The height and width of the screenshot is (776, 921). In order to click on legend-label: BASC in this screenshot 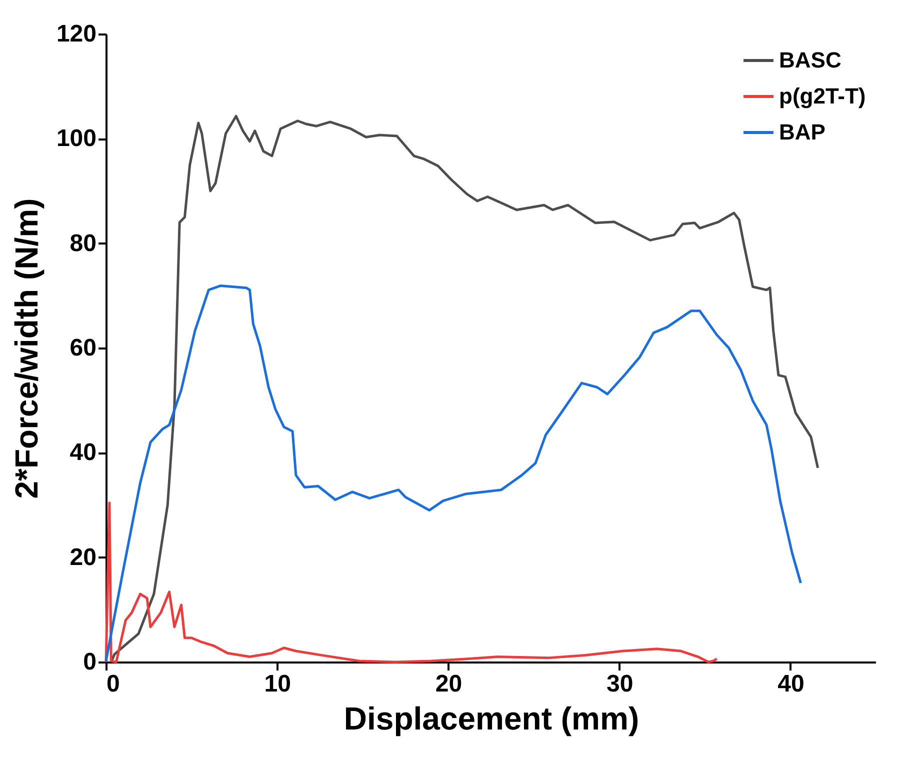, I will do `click(810, 60)`.